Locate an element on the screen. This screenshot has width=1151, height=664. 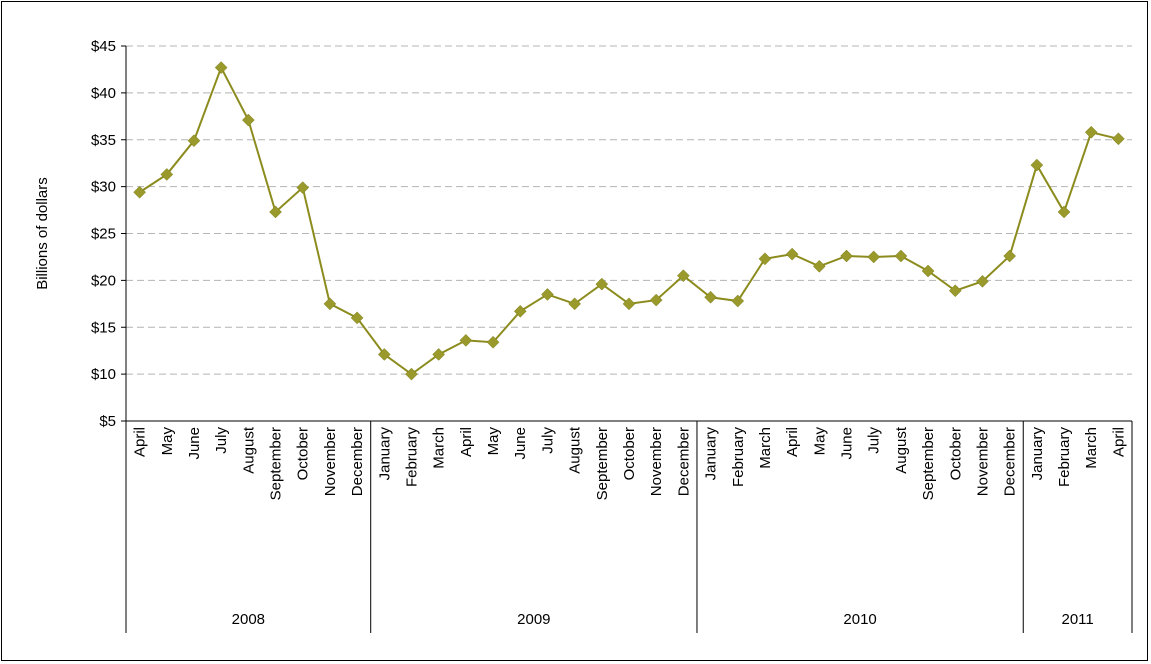
y-tick-label: $40 is located at coordinates (103, 93).